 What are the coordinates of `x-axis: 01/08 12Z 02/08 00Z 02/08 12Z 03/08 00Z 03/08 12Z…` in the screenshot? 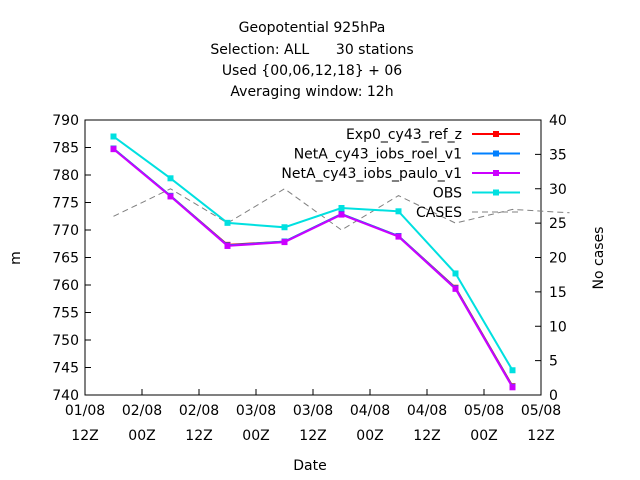 It's located at (313, 416).